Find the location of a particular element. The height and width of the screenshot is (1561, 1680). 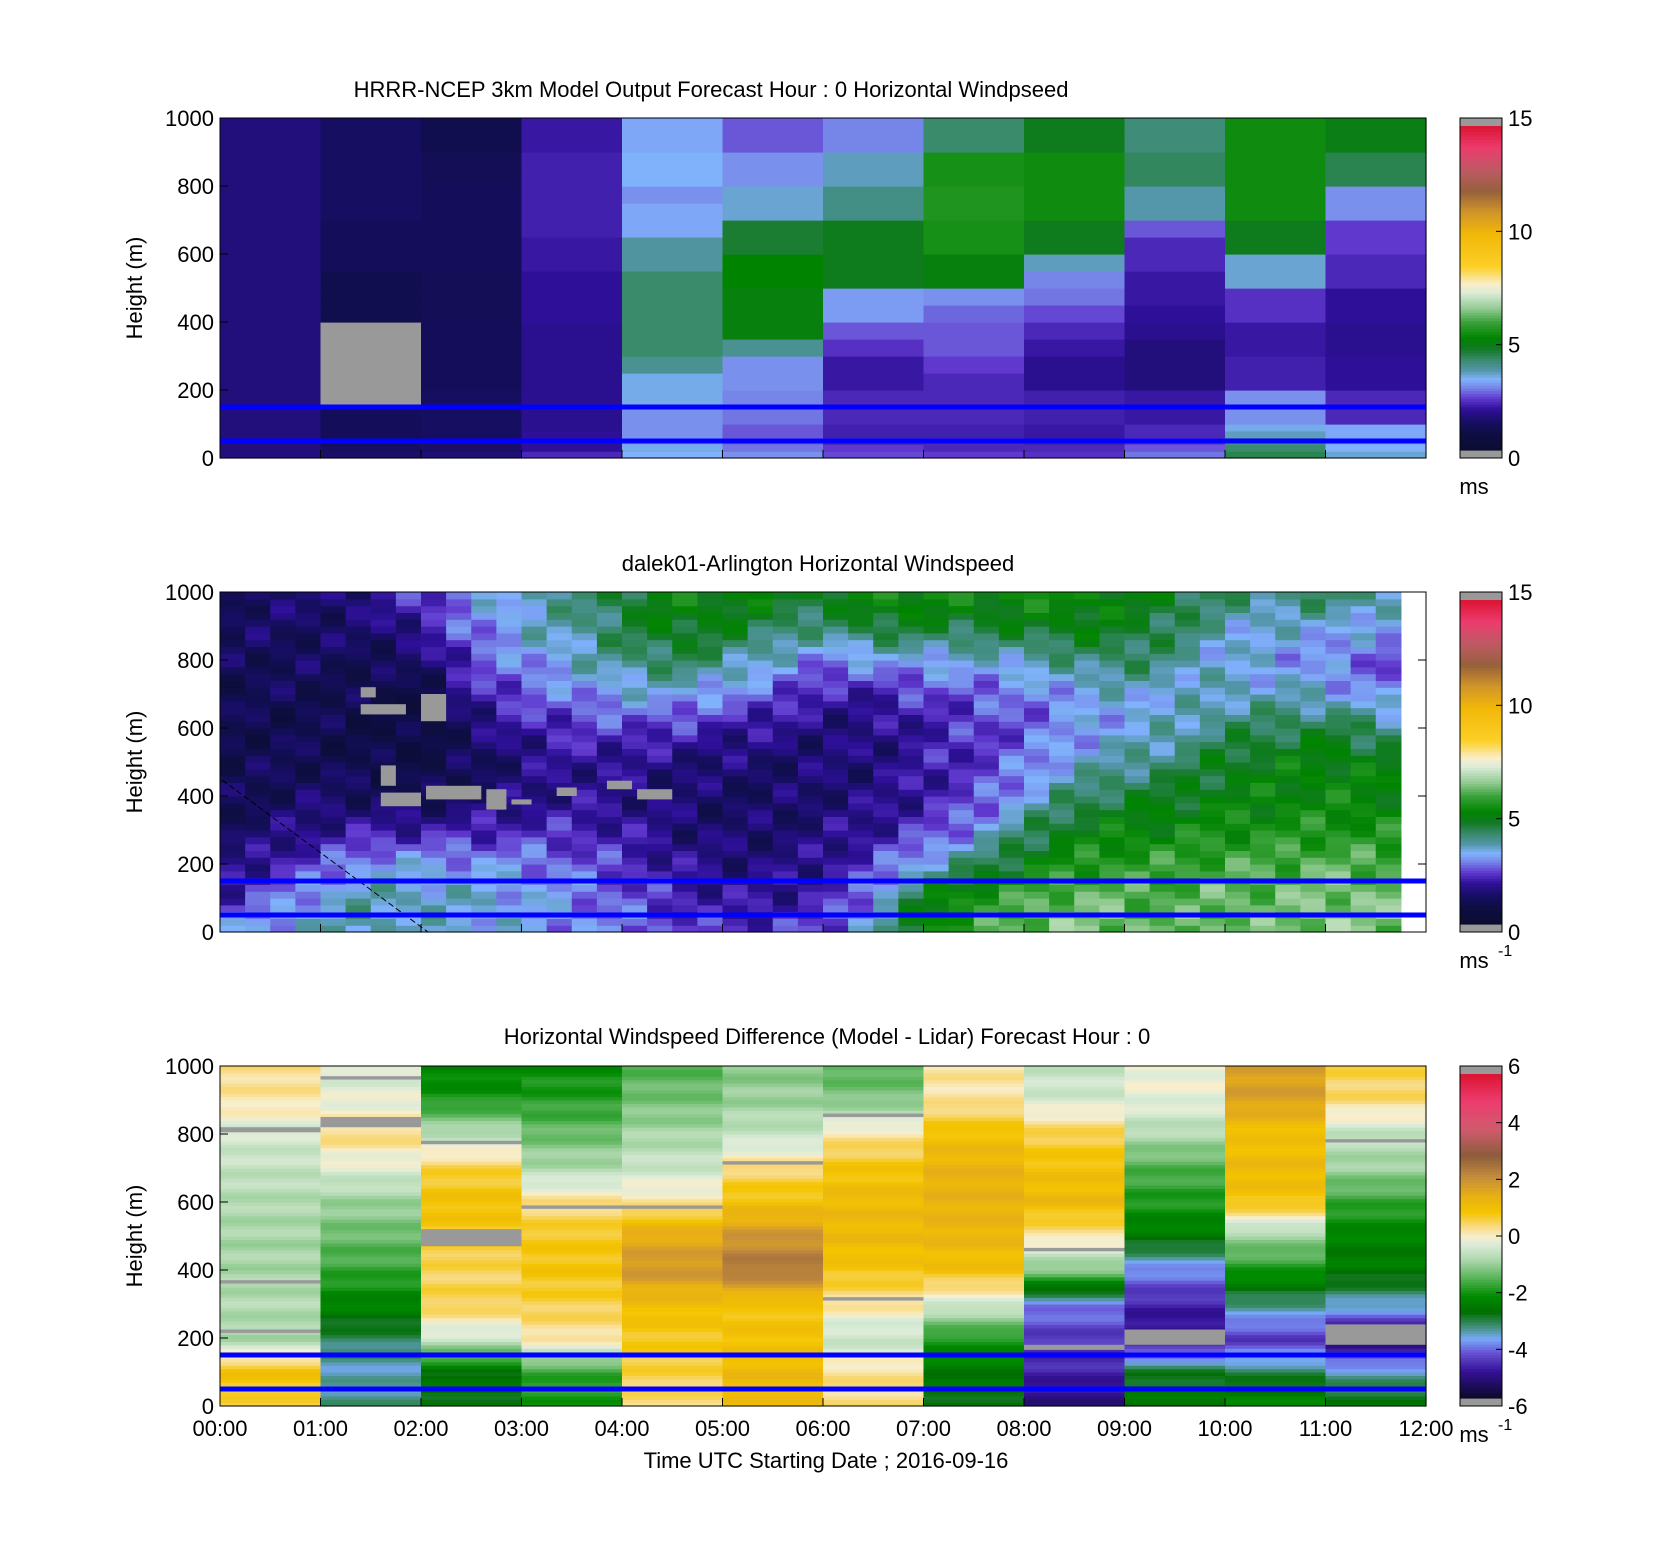

missing-data-cell is located at coordinates (1375, 1334).